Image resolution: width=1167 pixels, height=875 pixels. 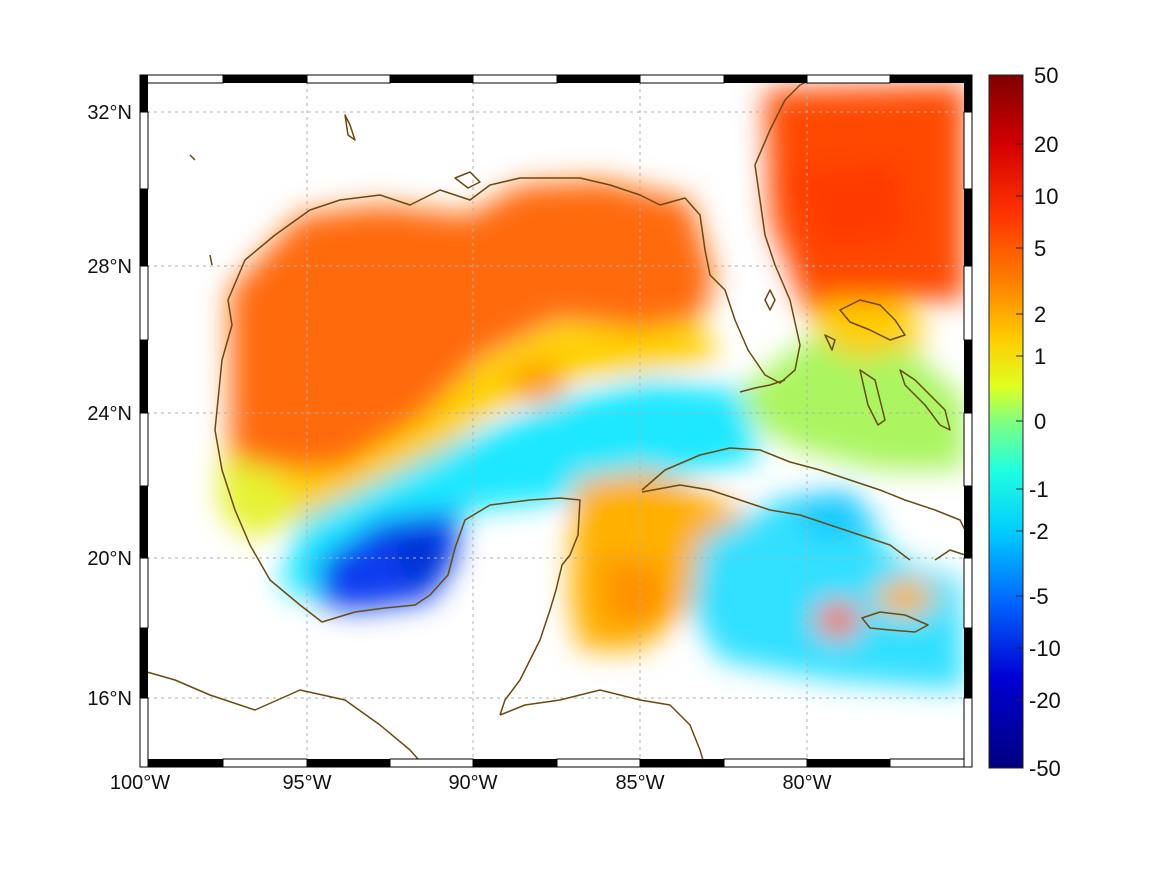 What do you see at coordinates (1040, 314) in the screenshot?
I see `colorbar-label-2: 2` at bounding box center [1040, 314].